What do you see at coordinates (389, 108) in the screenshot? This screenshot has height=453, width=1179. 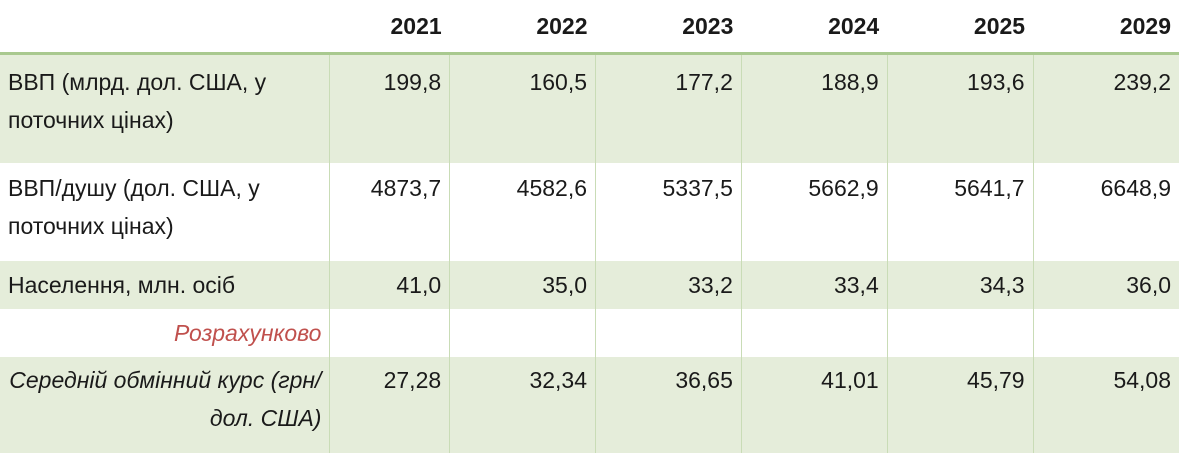 I see `table-cell: 199,8` at bounding box center [389, 108].